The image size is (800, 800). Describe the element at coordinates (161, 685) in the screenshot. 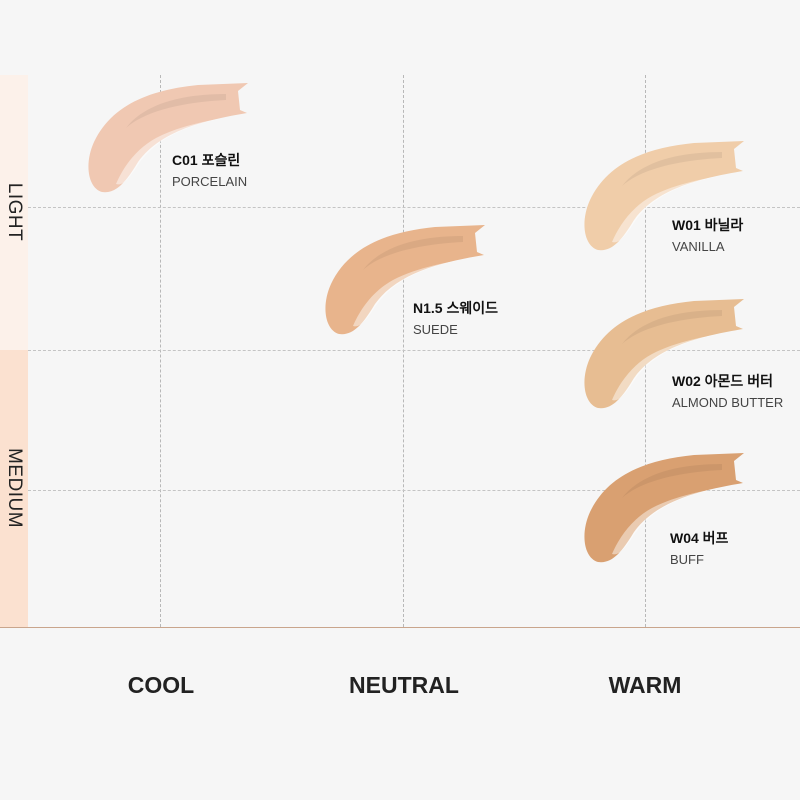

I see `x-label-cool: COOL` at that location.